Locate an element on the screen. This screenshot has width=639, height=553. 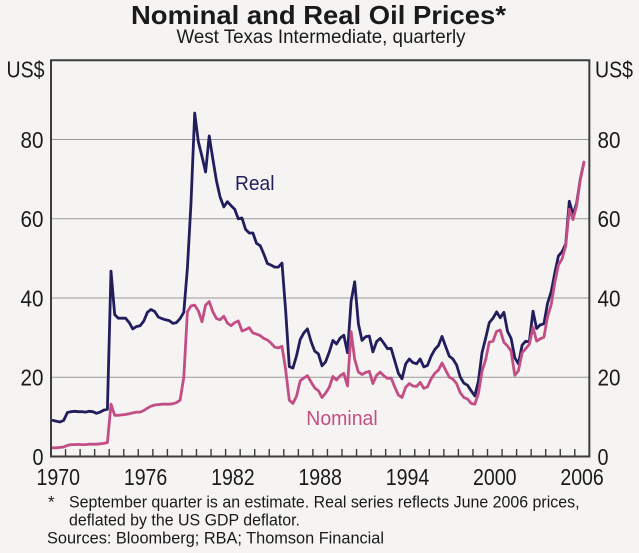
svg-text: Nominal and Real Oil Prices* is located at coordinates (319, 15).